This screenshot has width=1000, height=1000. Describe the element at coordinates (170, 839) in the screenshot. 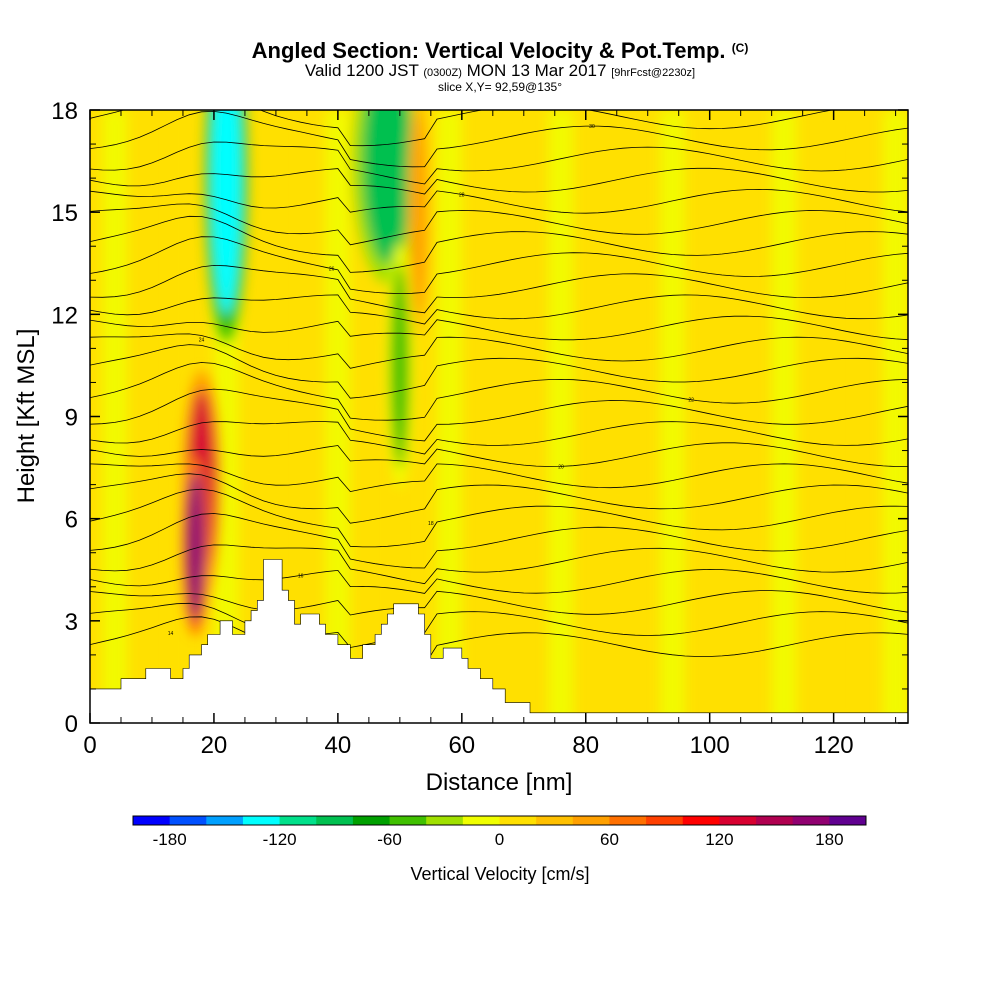

I see `colorbar-tick-label: -180` at that location.